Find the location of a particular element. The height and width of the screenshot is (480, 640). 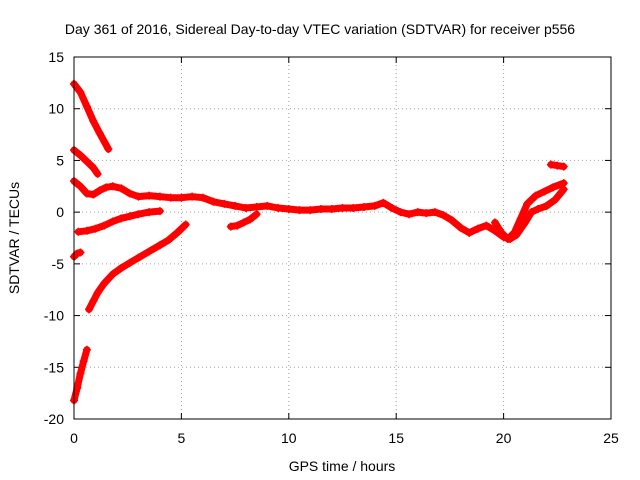

y-tick-label: 15 is located at coordinates (56, 57).